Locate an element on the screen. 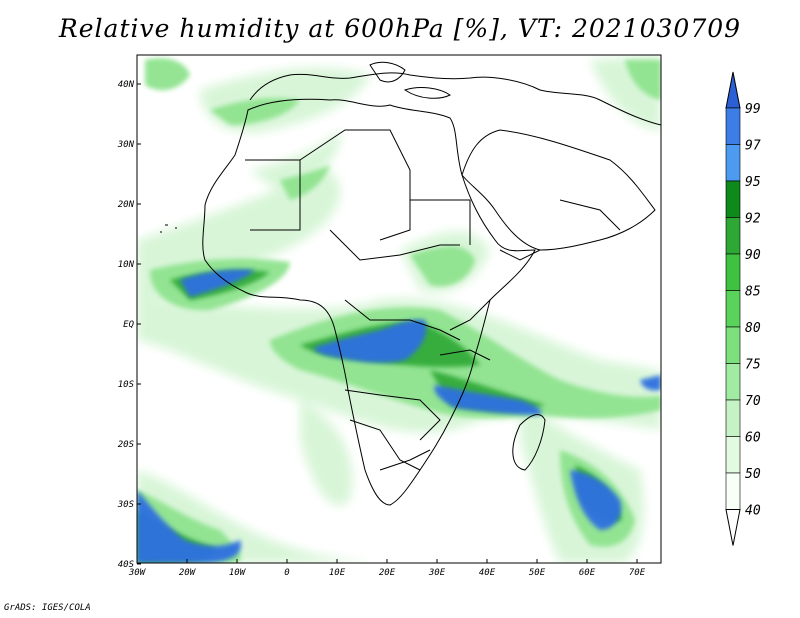 The width and height of the screenshot is (800, 618). x-tick-label: 0 is located at coordinates (286, 573).